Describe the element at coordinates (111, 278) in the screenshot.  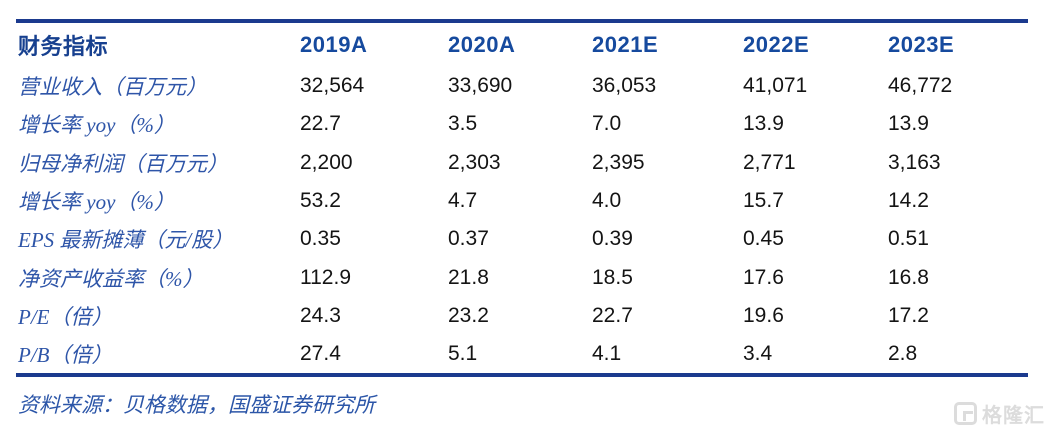
I see `metric-label: 净资产收益率（%）` at that location.